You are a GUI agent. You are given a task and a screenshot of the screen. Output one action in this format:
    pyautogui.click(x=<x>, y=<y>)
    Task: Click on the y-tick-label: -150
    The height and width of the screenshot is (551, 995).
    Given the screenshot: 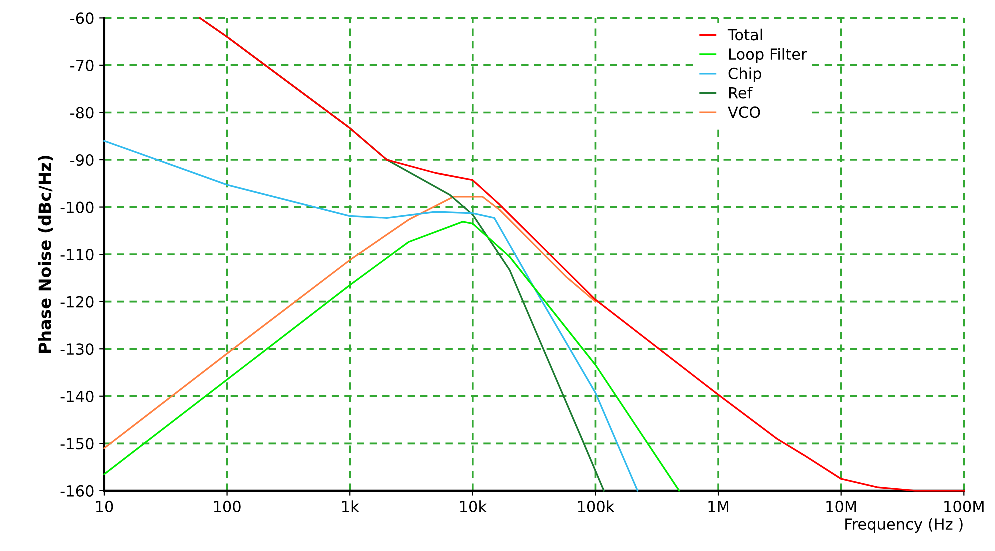 What is the action you would take?
    pyautogui.click(x=77, y=444)
    